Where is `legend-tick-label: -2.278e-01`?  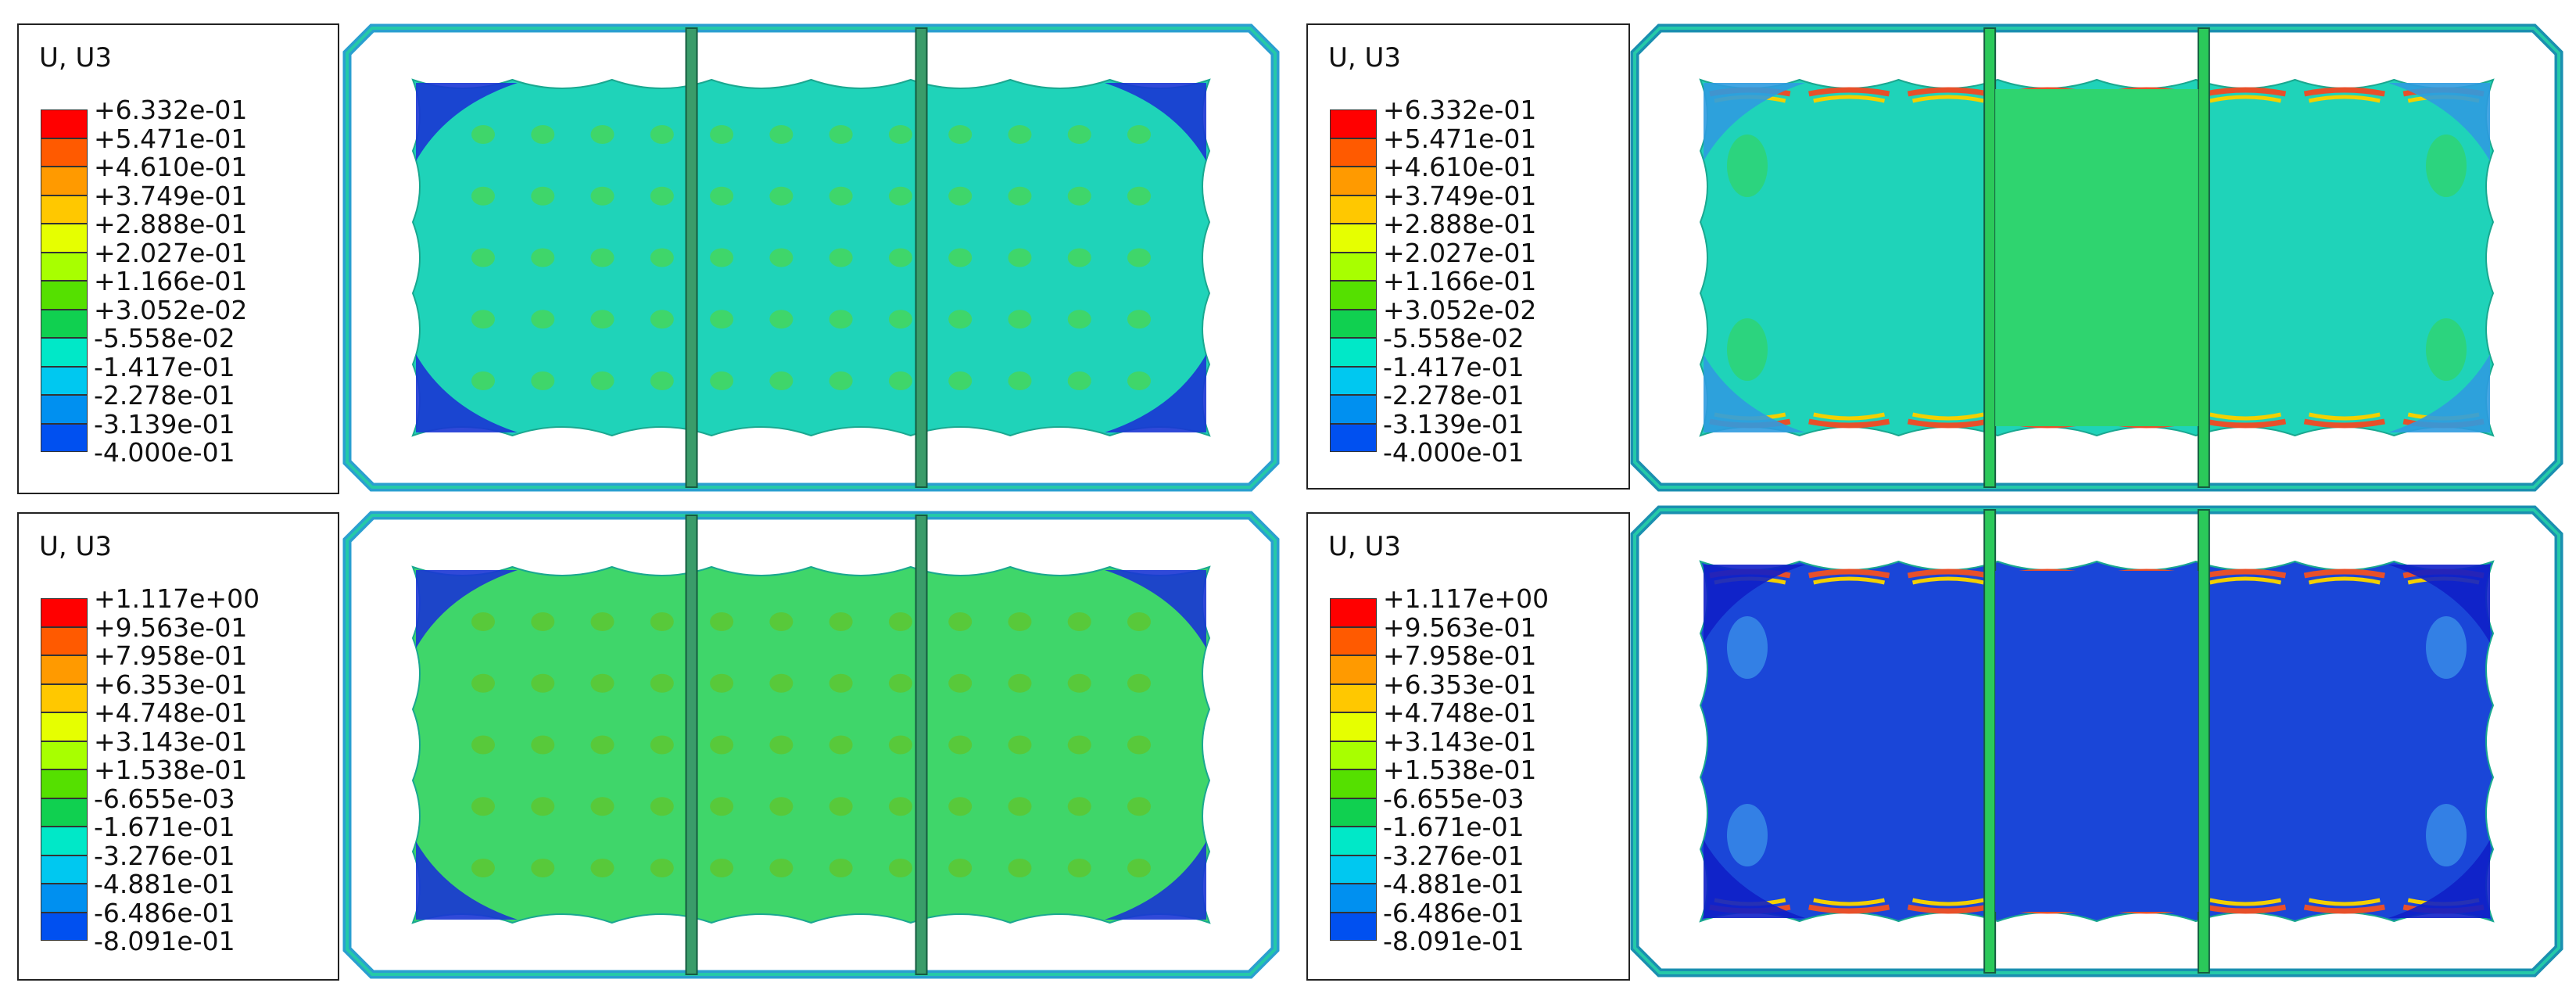 legend-tick-label: -2.278e-01 is located at coordinates (164, 395).